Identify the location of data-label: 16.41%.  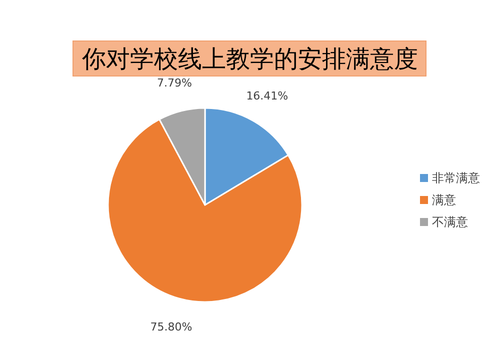
(267, 95).